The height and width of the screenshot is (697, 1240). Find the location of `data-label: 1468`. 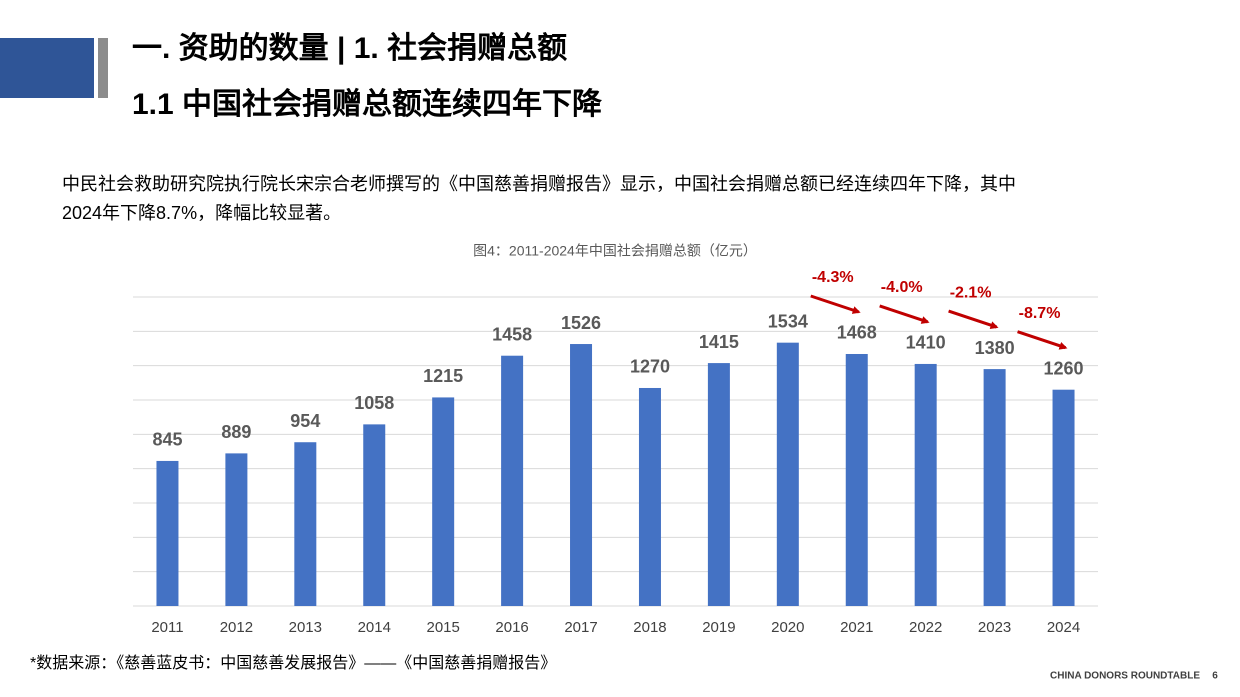

data-label: 1468 is located at coordinates (857, 333).